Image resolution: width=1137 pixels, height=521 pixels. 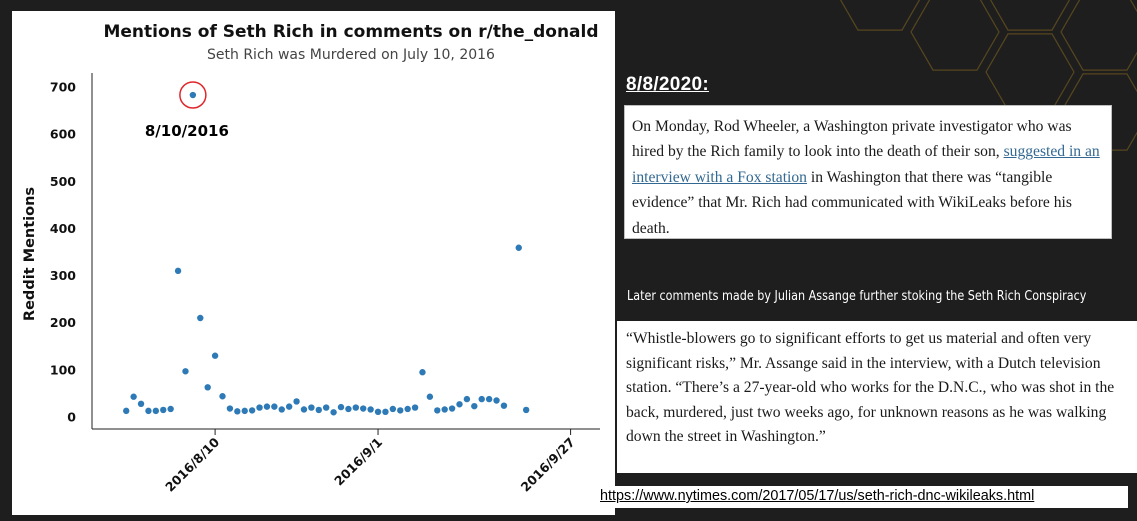 What do you see at coordinates (187, 131) in the screenshot?
I see `highlight-annotation: 8/10/2016` at bounding box center [187, 131].